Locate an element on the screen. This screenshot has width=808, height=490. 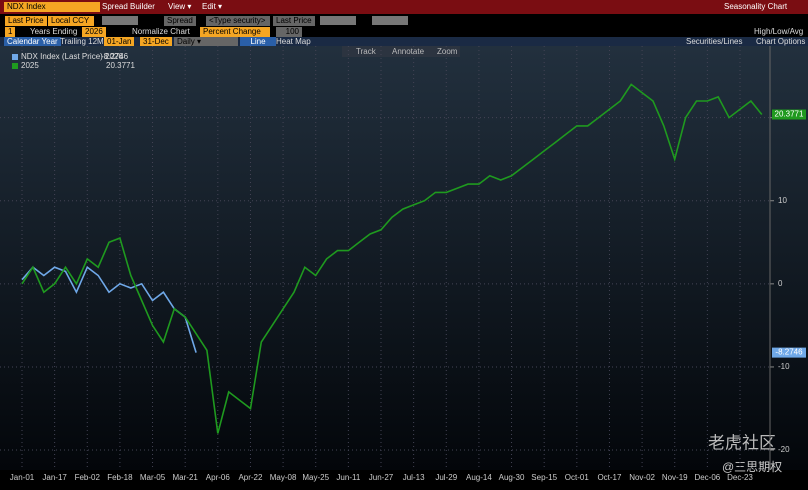
button: Chart Options is located at coordinates (781, 41).